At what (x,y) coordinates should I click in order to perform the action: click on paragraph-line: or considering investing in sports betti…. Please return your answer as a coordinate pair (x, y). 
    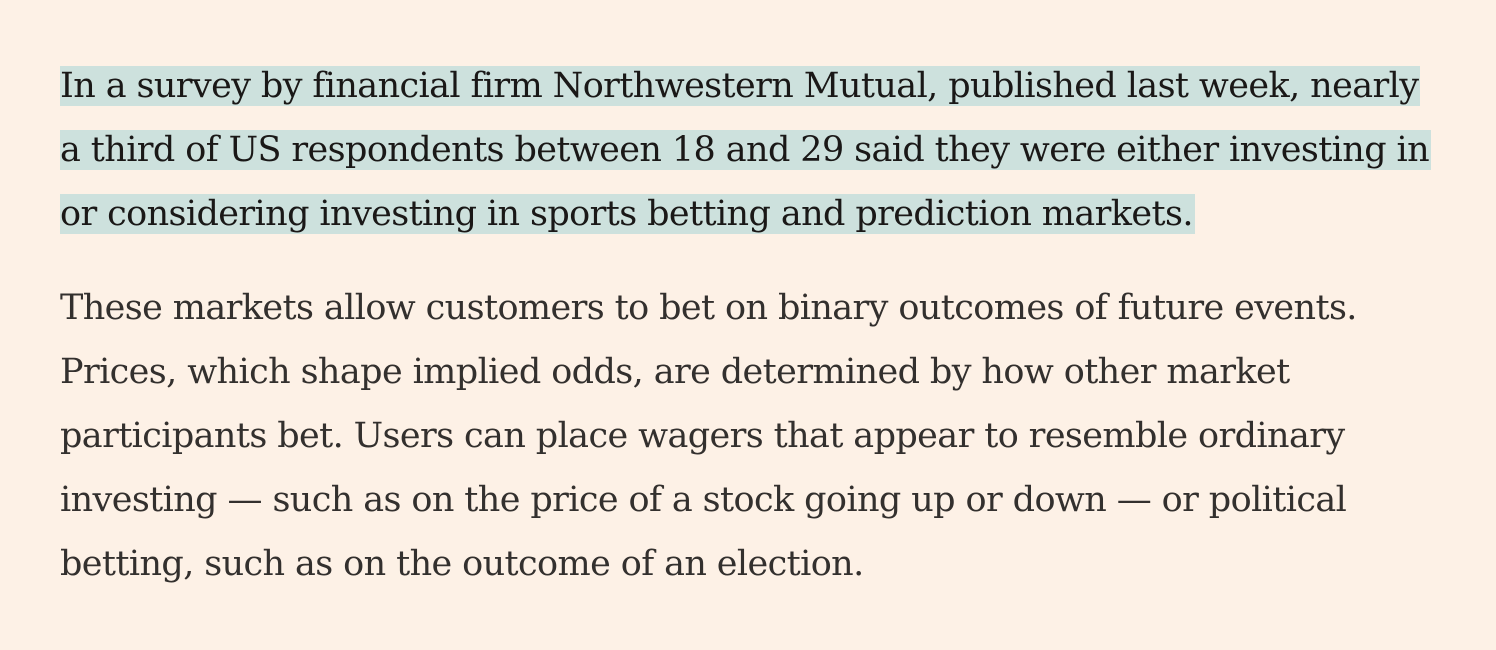
    Looking at the image, I should click on (760, 214).